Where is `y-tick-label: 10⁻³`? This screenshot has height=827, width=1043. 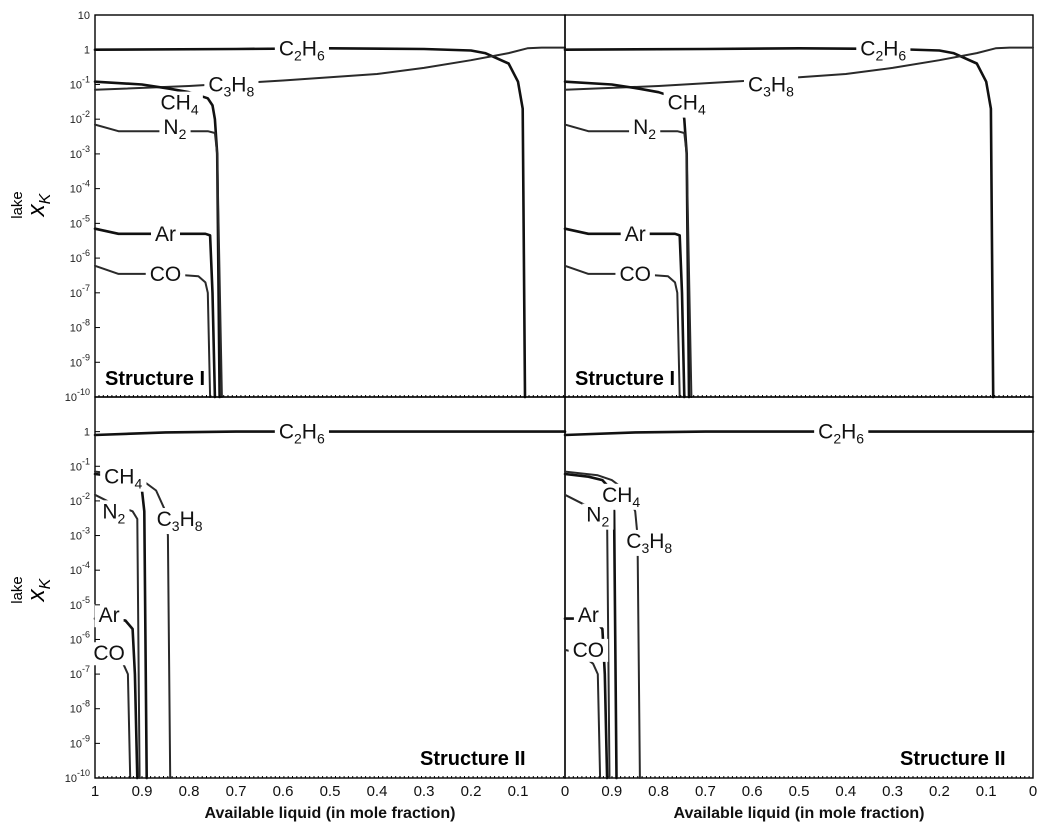
y-tick-label: 10⁻³ is located at coordinates (80, 152).